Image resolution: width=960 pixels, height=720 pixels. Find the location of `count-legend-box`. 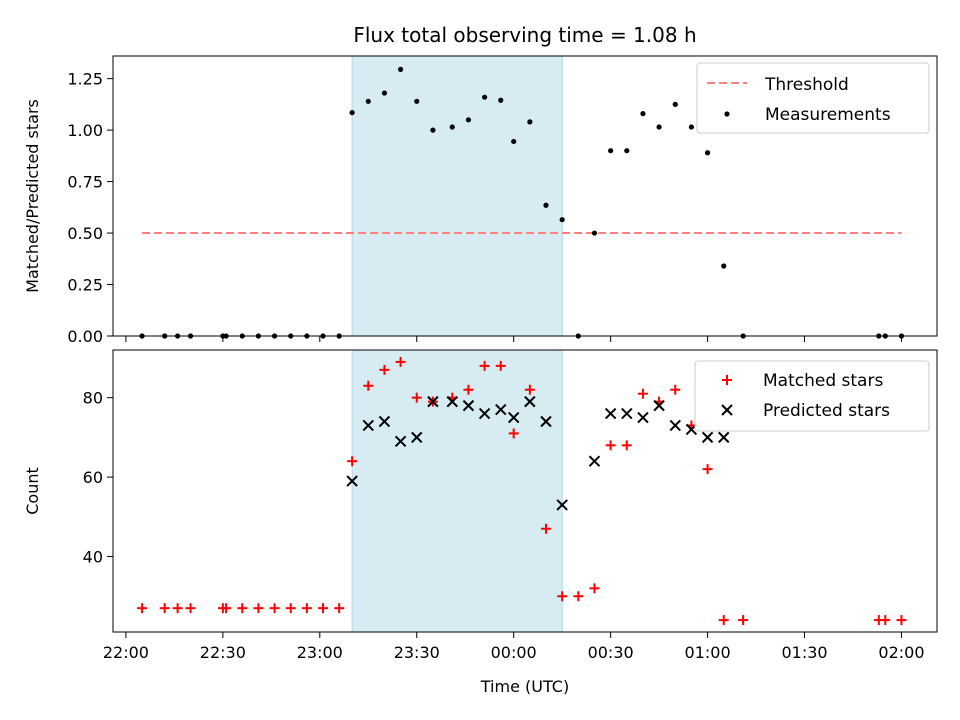

count-legend-box is located at coordinates (812, 396).